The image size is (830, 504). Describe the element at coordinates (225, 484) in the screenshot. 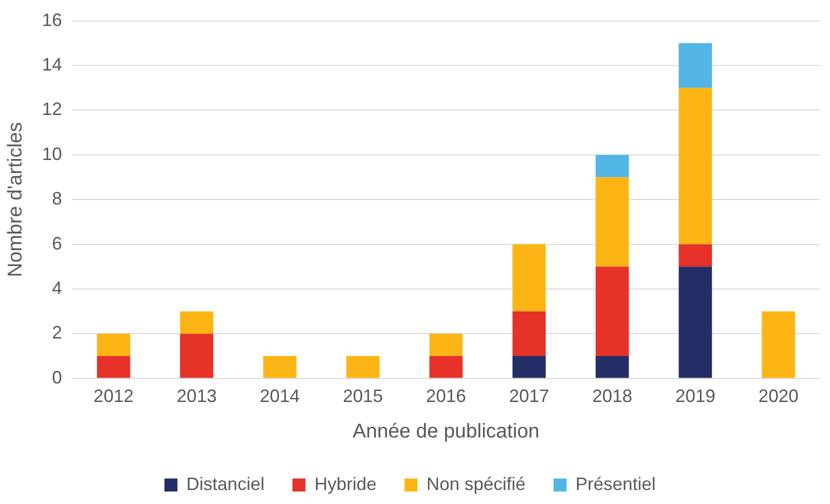

I see `legend-label: Distanciel` at that location.